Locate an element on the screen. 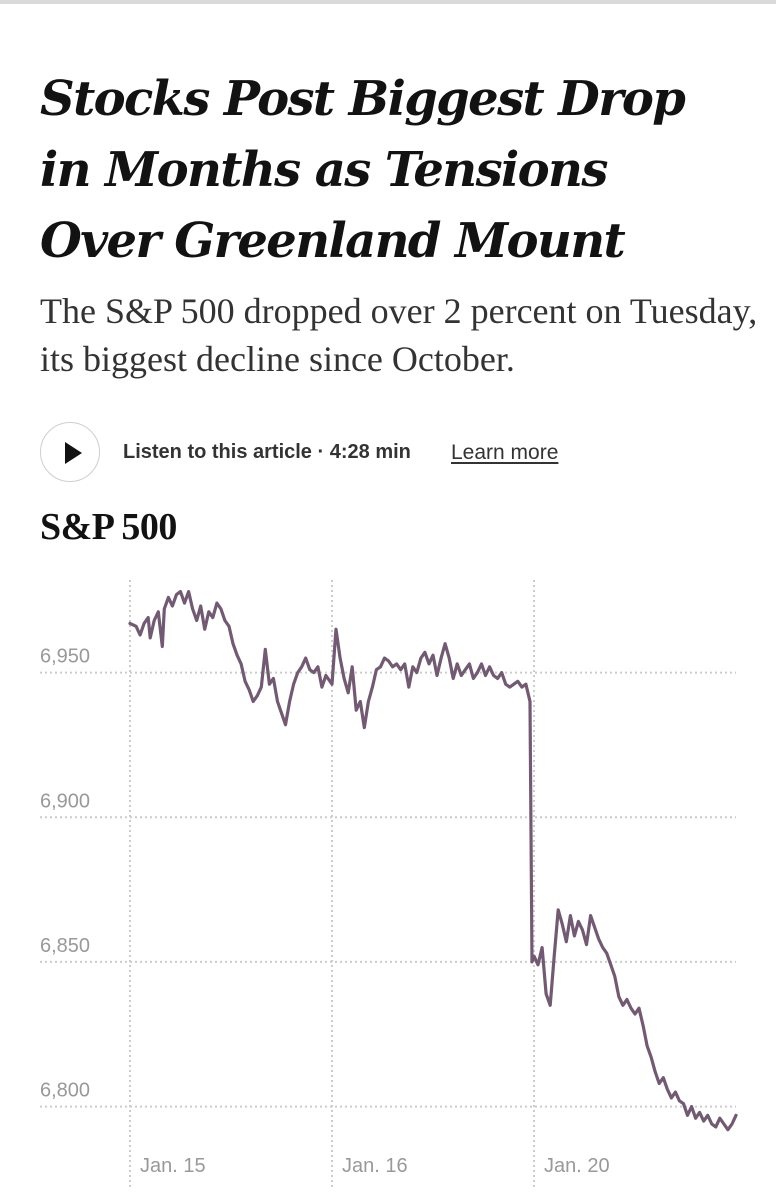 The width and height of the screenshot is (776, 1200). y-tick-label: 6,900 is located at coordinates (65, 801).